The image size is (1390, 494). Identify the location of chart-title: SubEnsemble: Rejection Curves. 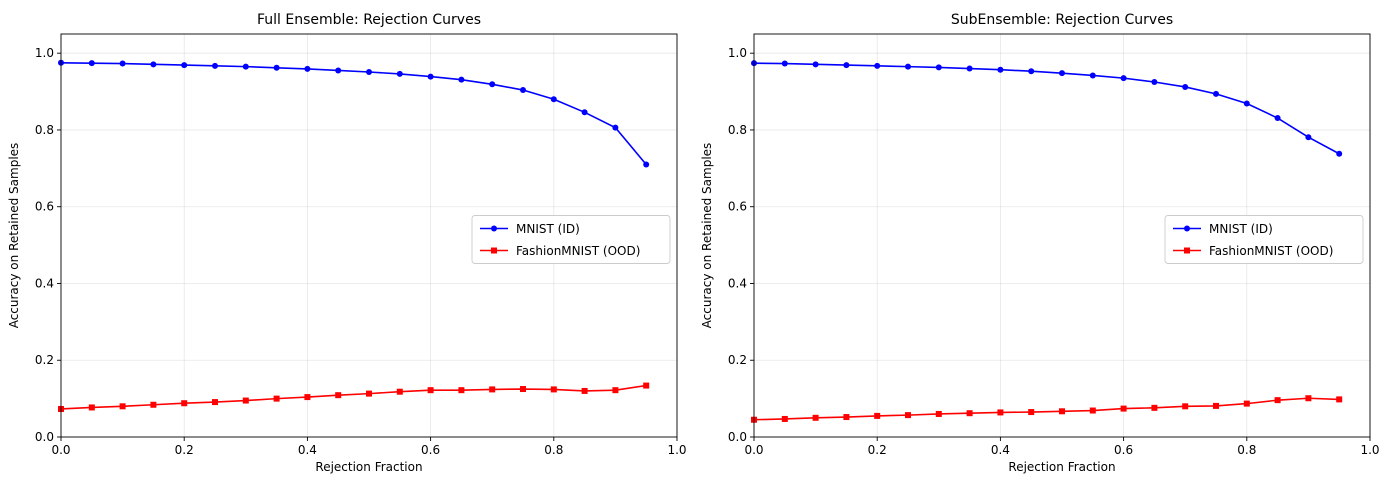
(1062, 20).